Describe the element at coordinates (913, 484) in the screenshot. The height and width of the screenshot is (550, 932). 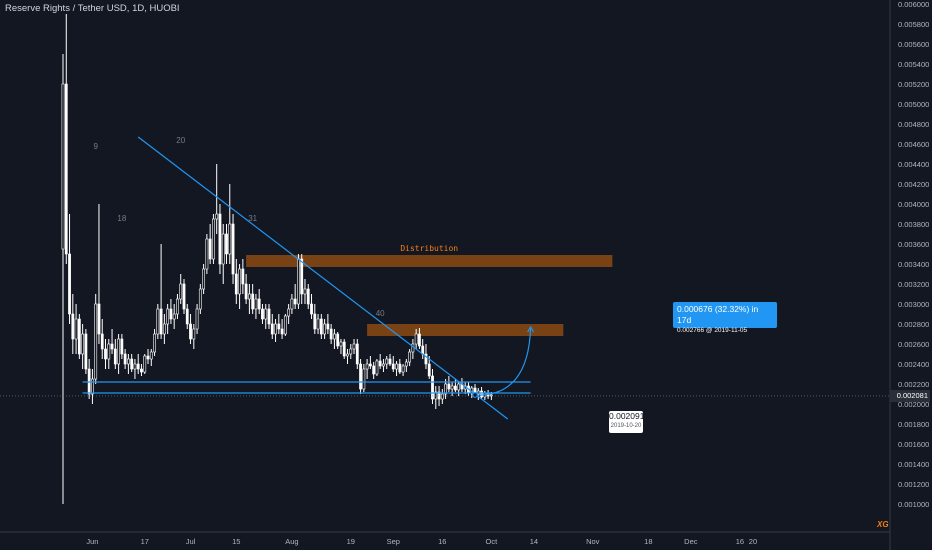
I see `y-tick-label: 0.001200` at that location.